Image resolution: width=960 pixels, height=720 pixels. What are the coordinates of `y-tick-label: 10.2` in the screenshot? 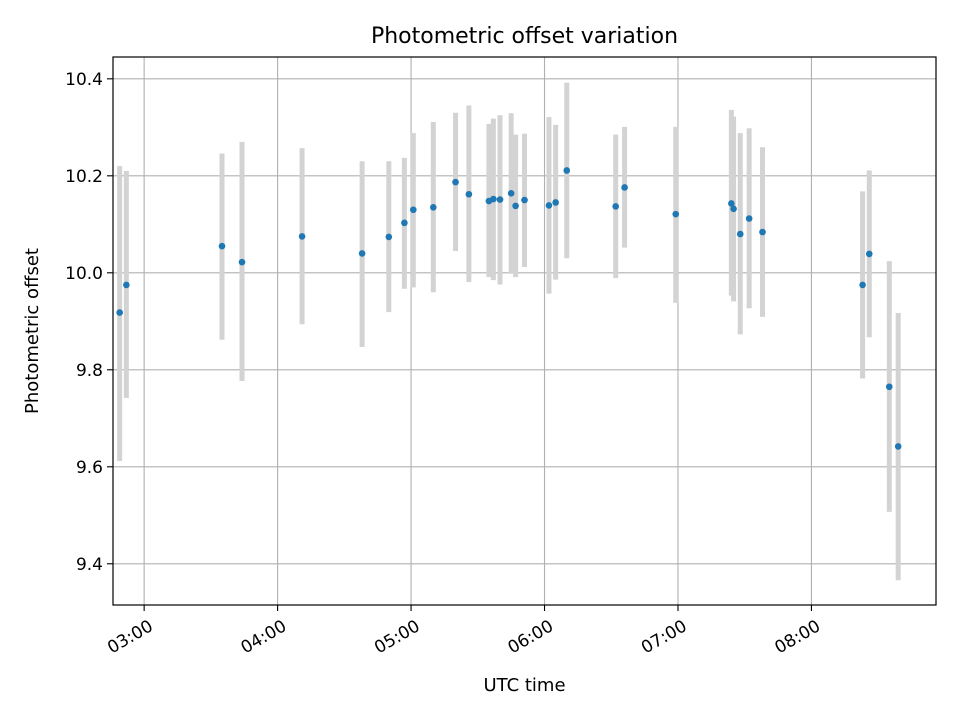 It's located at (84, 177).